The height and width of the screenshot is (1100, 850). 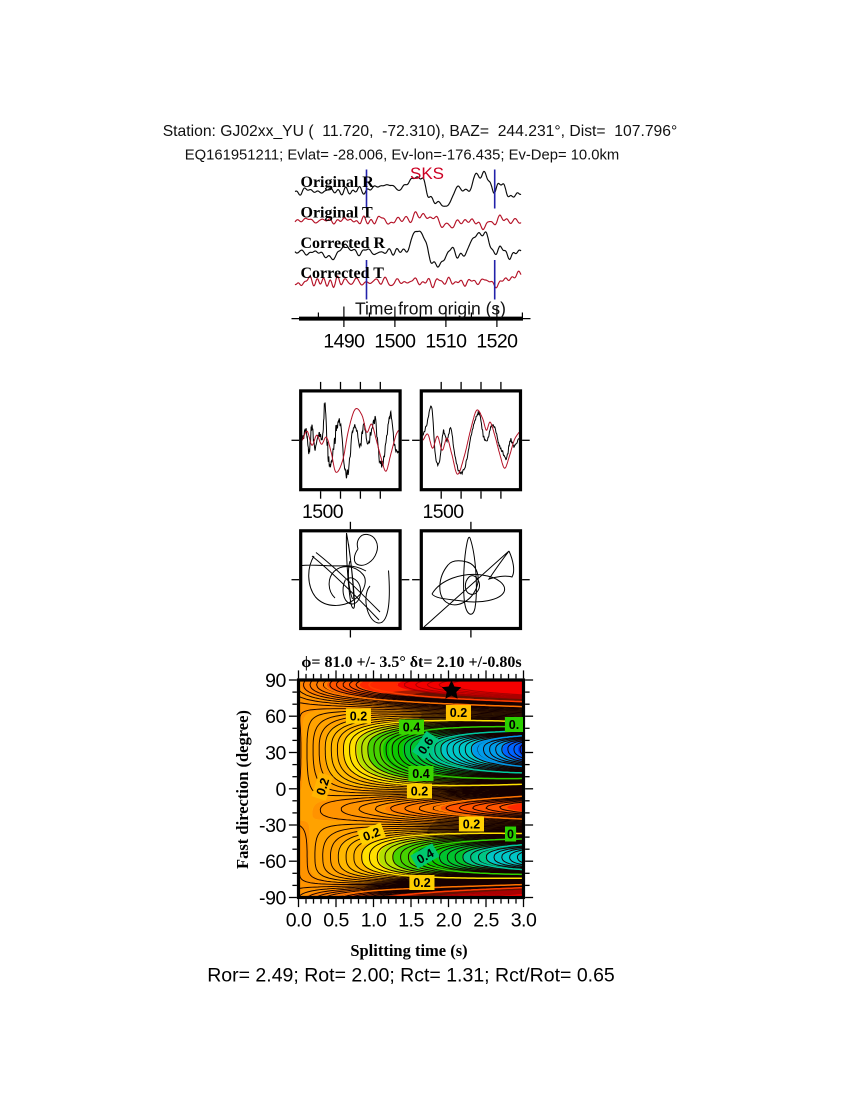 What do you see at coordinates (275, 754) in the screenshot?
I see `svg-text: 30` at bounding box center [275, 754].